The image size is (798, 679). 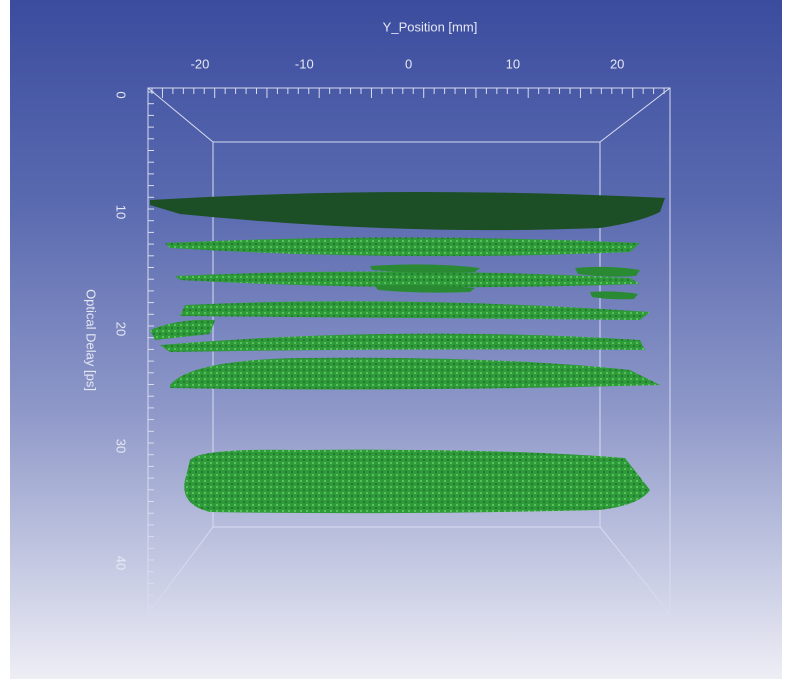 What do you see at coordinates (121, 563) in the screenshot?
I see `y-tick-label: 40` at bounding box center [121, 563].